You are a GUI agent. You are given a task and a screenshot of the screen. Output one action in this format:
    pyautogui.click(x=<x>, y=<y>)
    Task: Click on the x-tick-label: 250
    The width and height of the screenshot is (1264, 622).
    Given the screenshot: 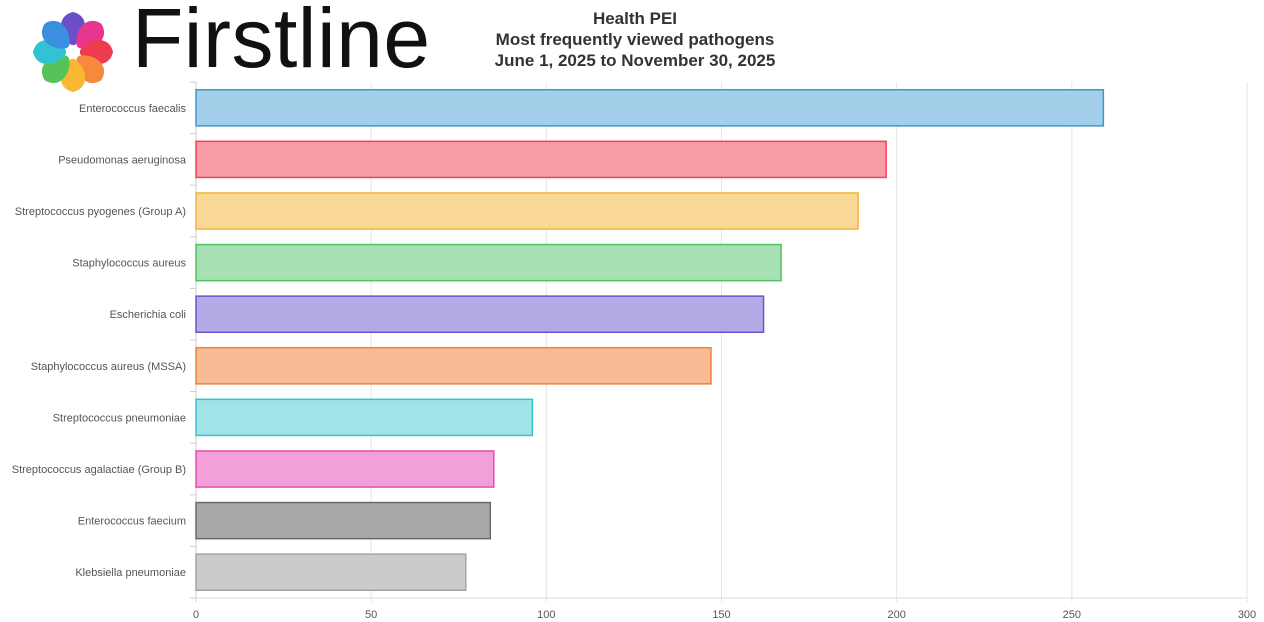 What is the action you would take?
    pyautogui.click(x=1072, y=615)
    